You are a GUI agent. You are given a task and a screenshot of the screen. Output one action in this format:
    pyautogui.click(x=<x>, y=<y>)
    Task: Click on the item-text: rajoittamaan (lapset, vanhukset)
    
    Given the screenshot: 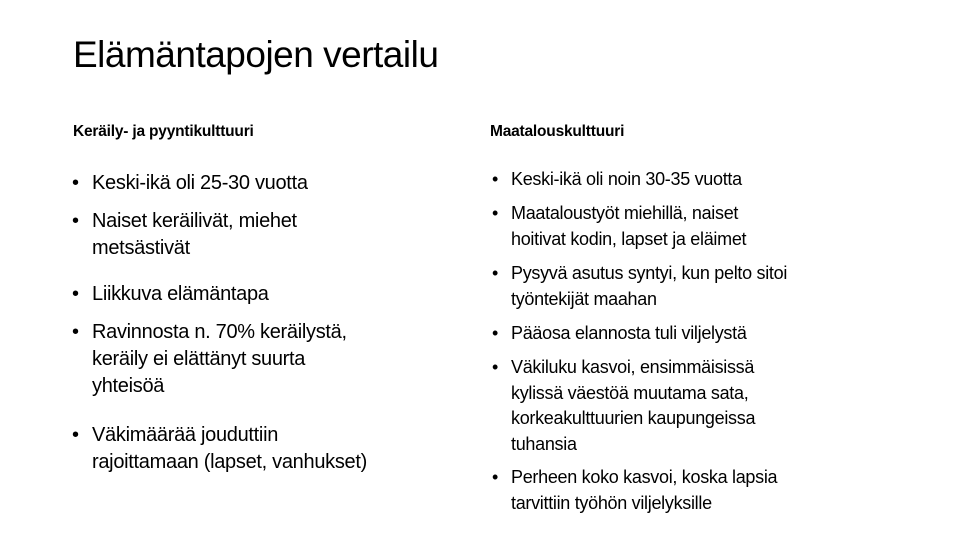 What is the action you would take?
    pyautogui.click(x=229, y=462)
    